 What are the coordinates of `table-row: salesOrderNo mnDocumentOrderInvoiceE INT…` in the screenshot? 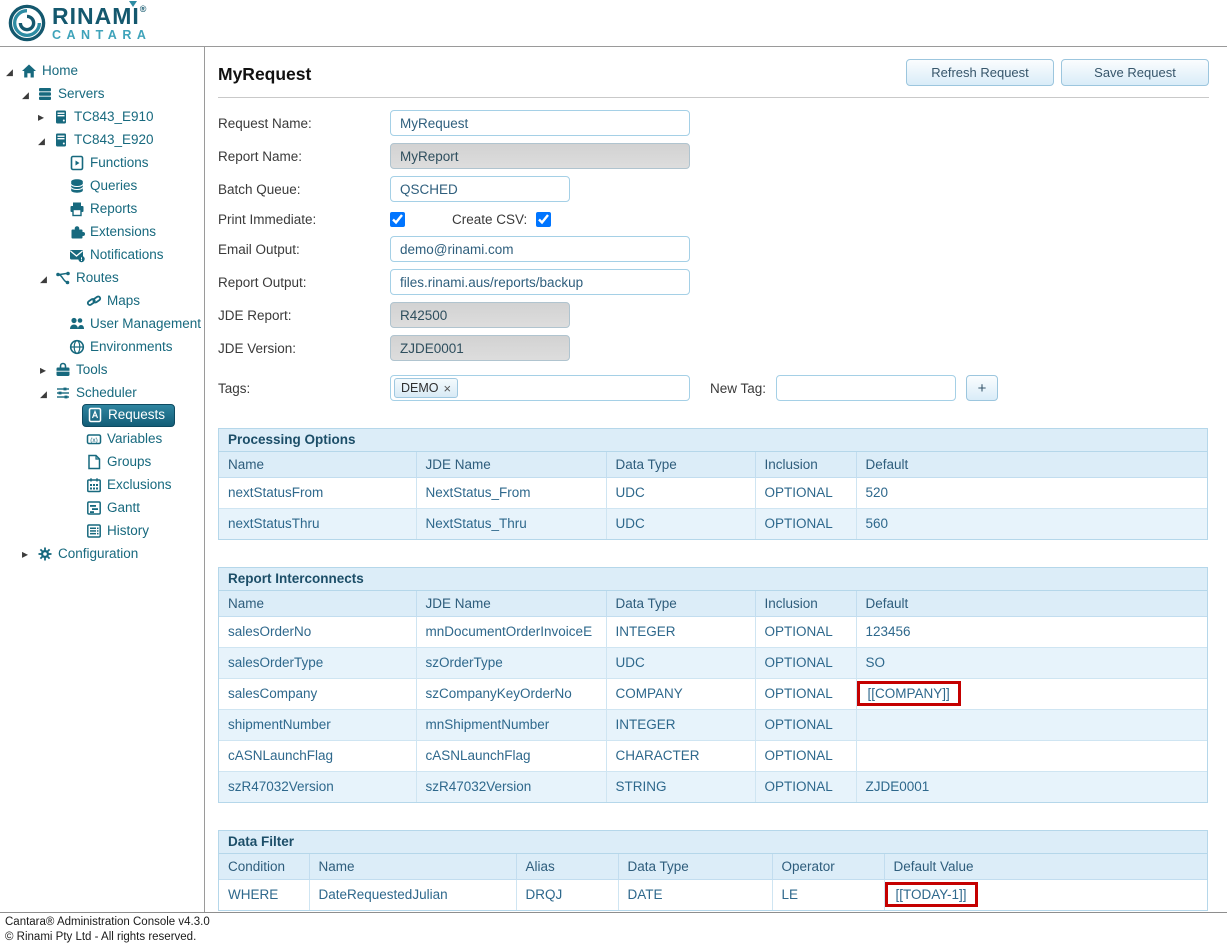 It's located at (713, 631).